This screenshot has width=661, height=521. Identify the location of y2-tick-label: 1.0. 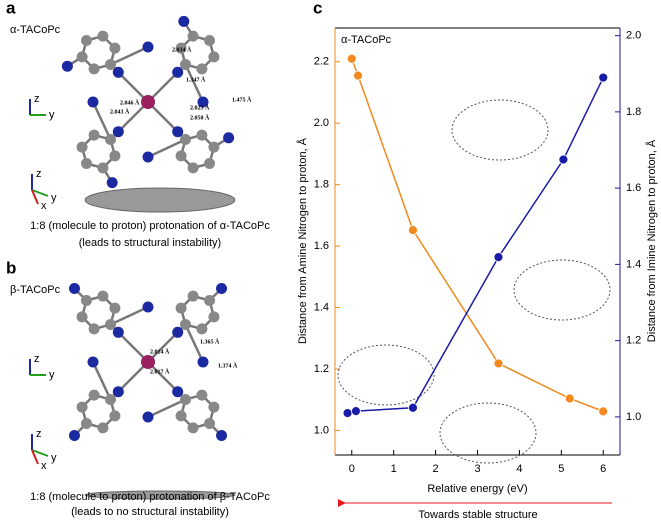
(633, 417).